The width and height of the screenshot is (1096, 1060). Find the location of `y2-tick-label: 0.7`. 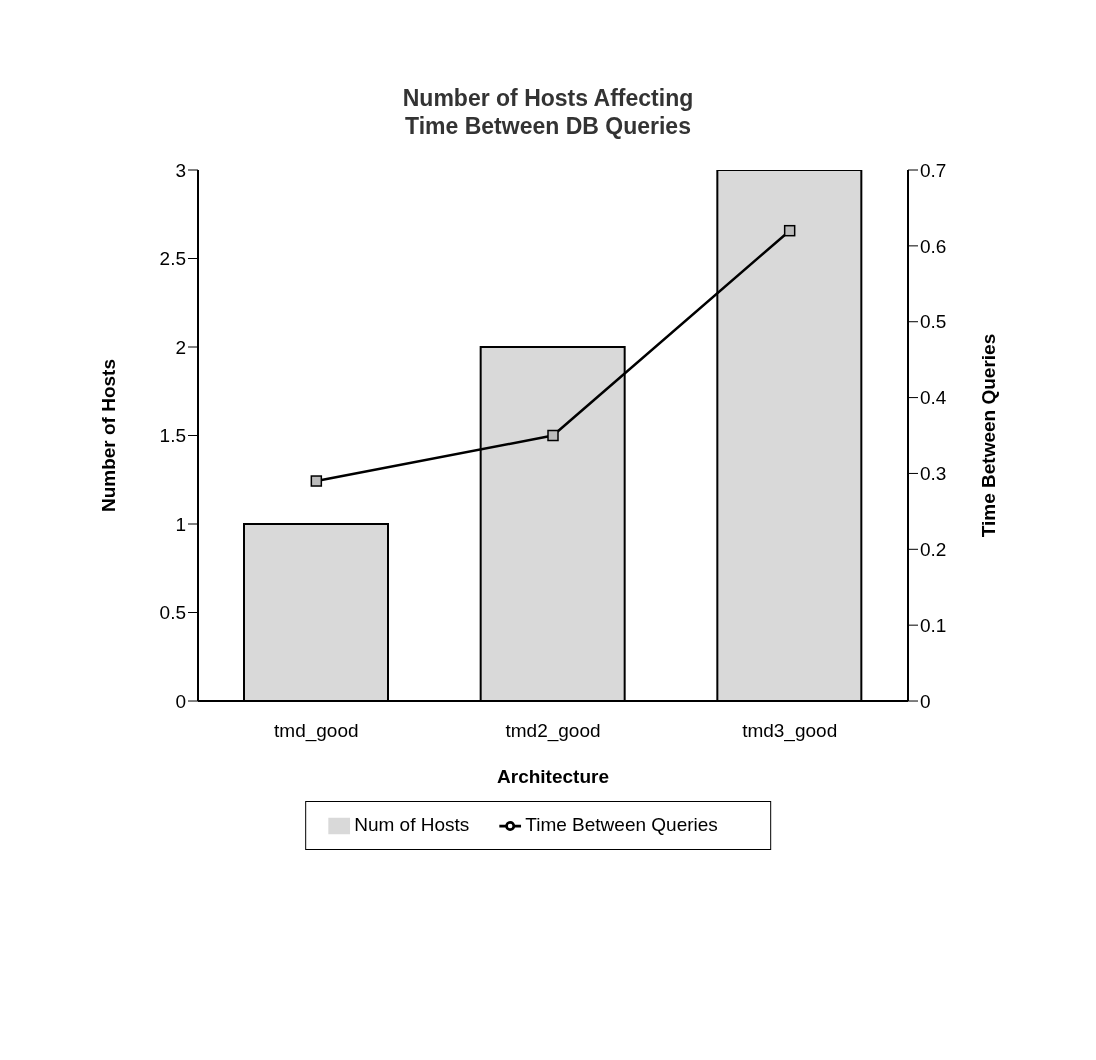

y2-tick-label: 0.7 is located at coordinates (933, 170).